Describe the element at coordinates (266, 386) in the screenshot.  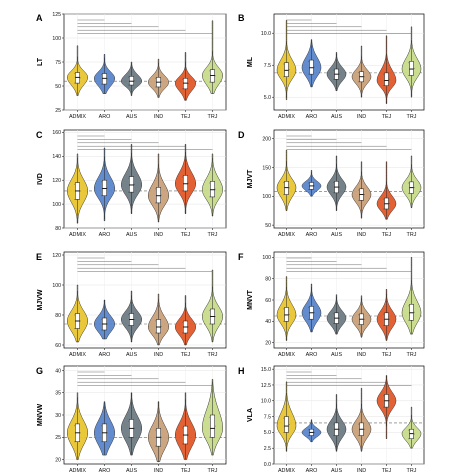
I see `y-tick-label: 12.5` at that location.